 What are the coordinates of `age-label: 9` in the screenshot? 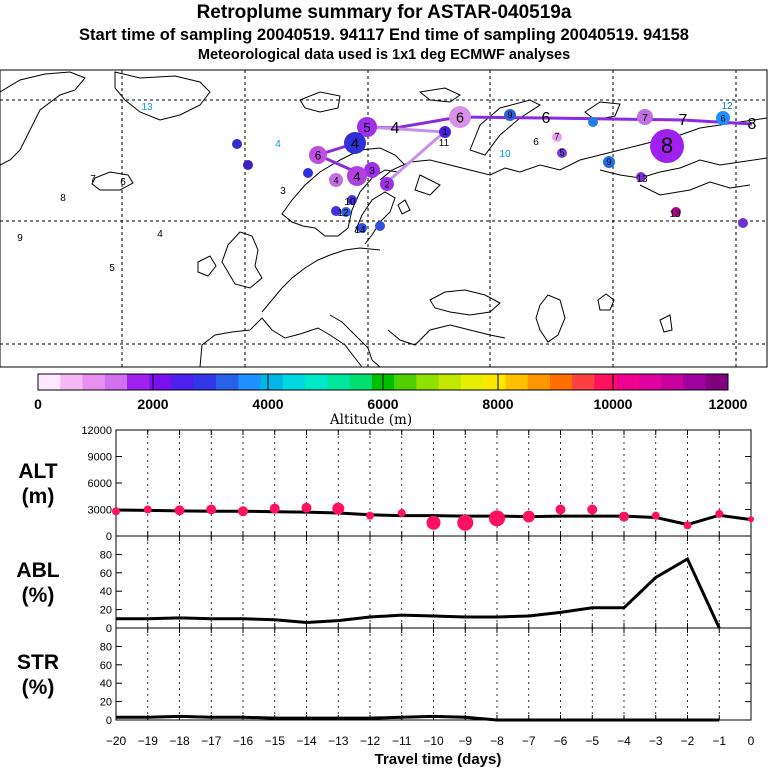 It's located at (20, 238).